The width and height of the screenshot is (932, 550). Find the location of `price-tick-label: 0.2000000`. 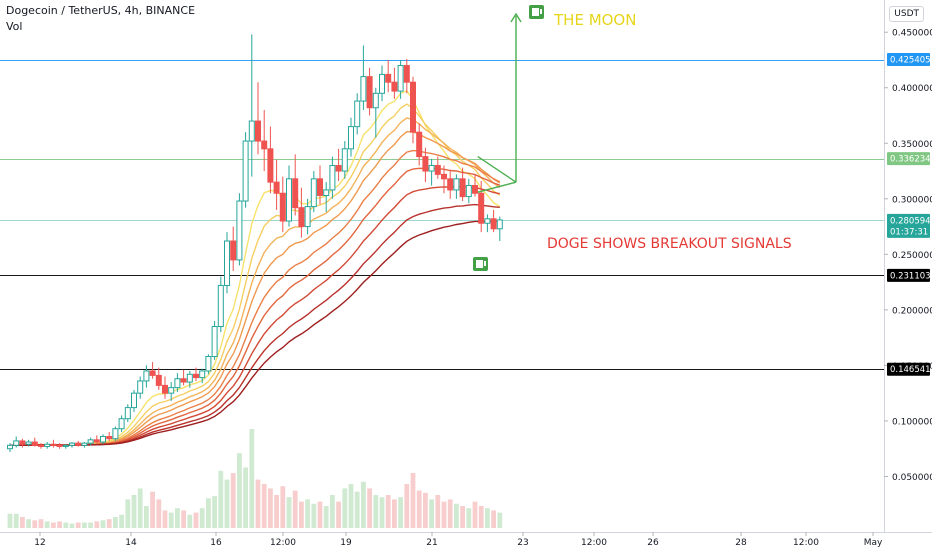

price-tick-label: 0.2000000 is located at coordinates (912, 311).